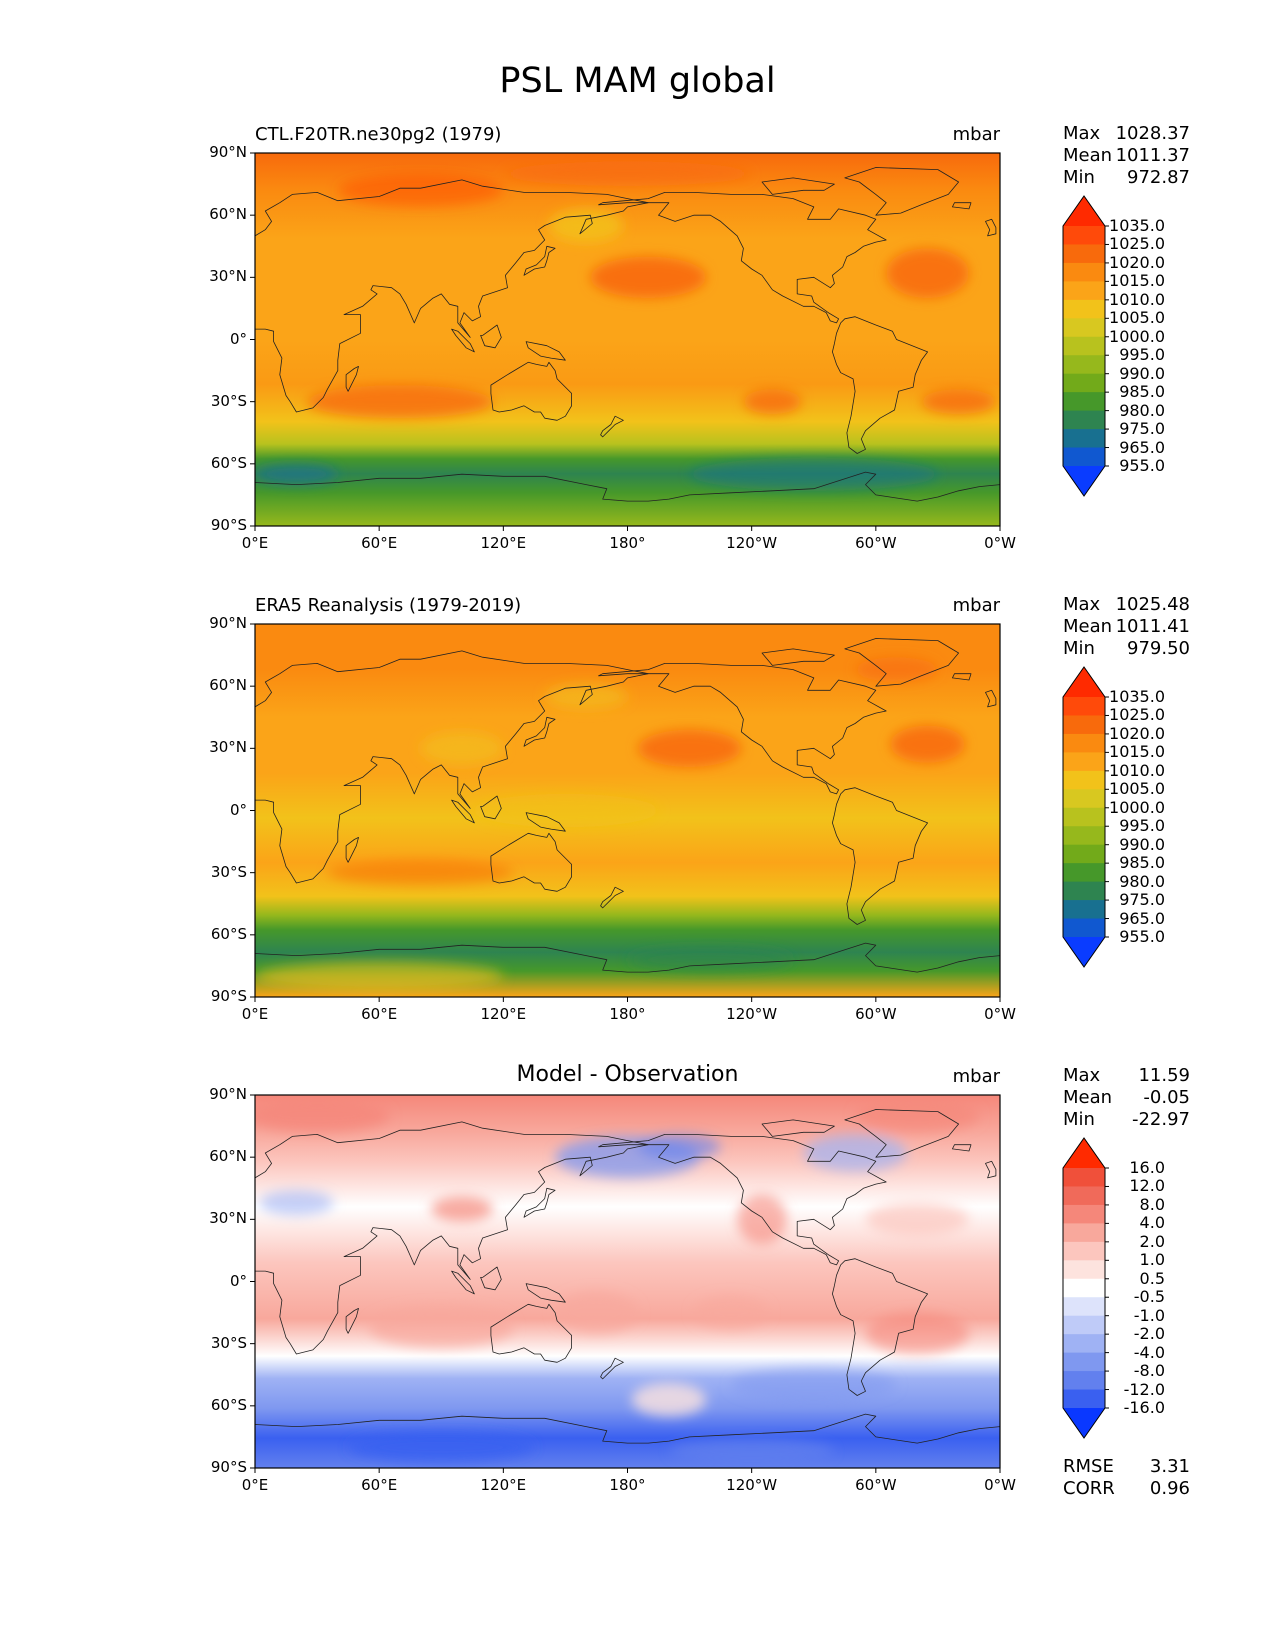 The height and width of the screenshot is (1650, 1275). I want to click on stat-value: 972.87, so click(1158, 177).